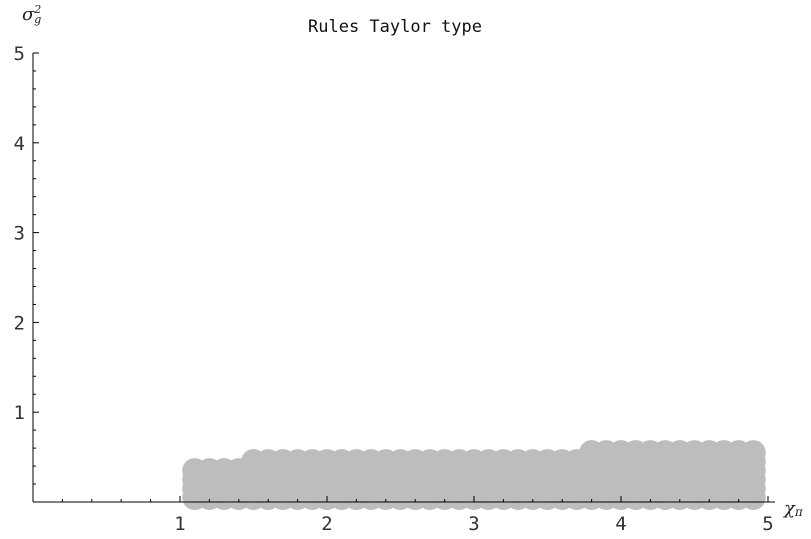  What do you see at coordinates (767, 524) in the screenshot?
I see `x-tick-label: 5` at bounding box center [767, 524].